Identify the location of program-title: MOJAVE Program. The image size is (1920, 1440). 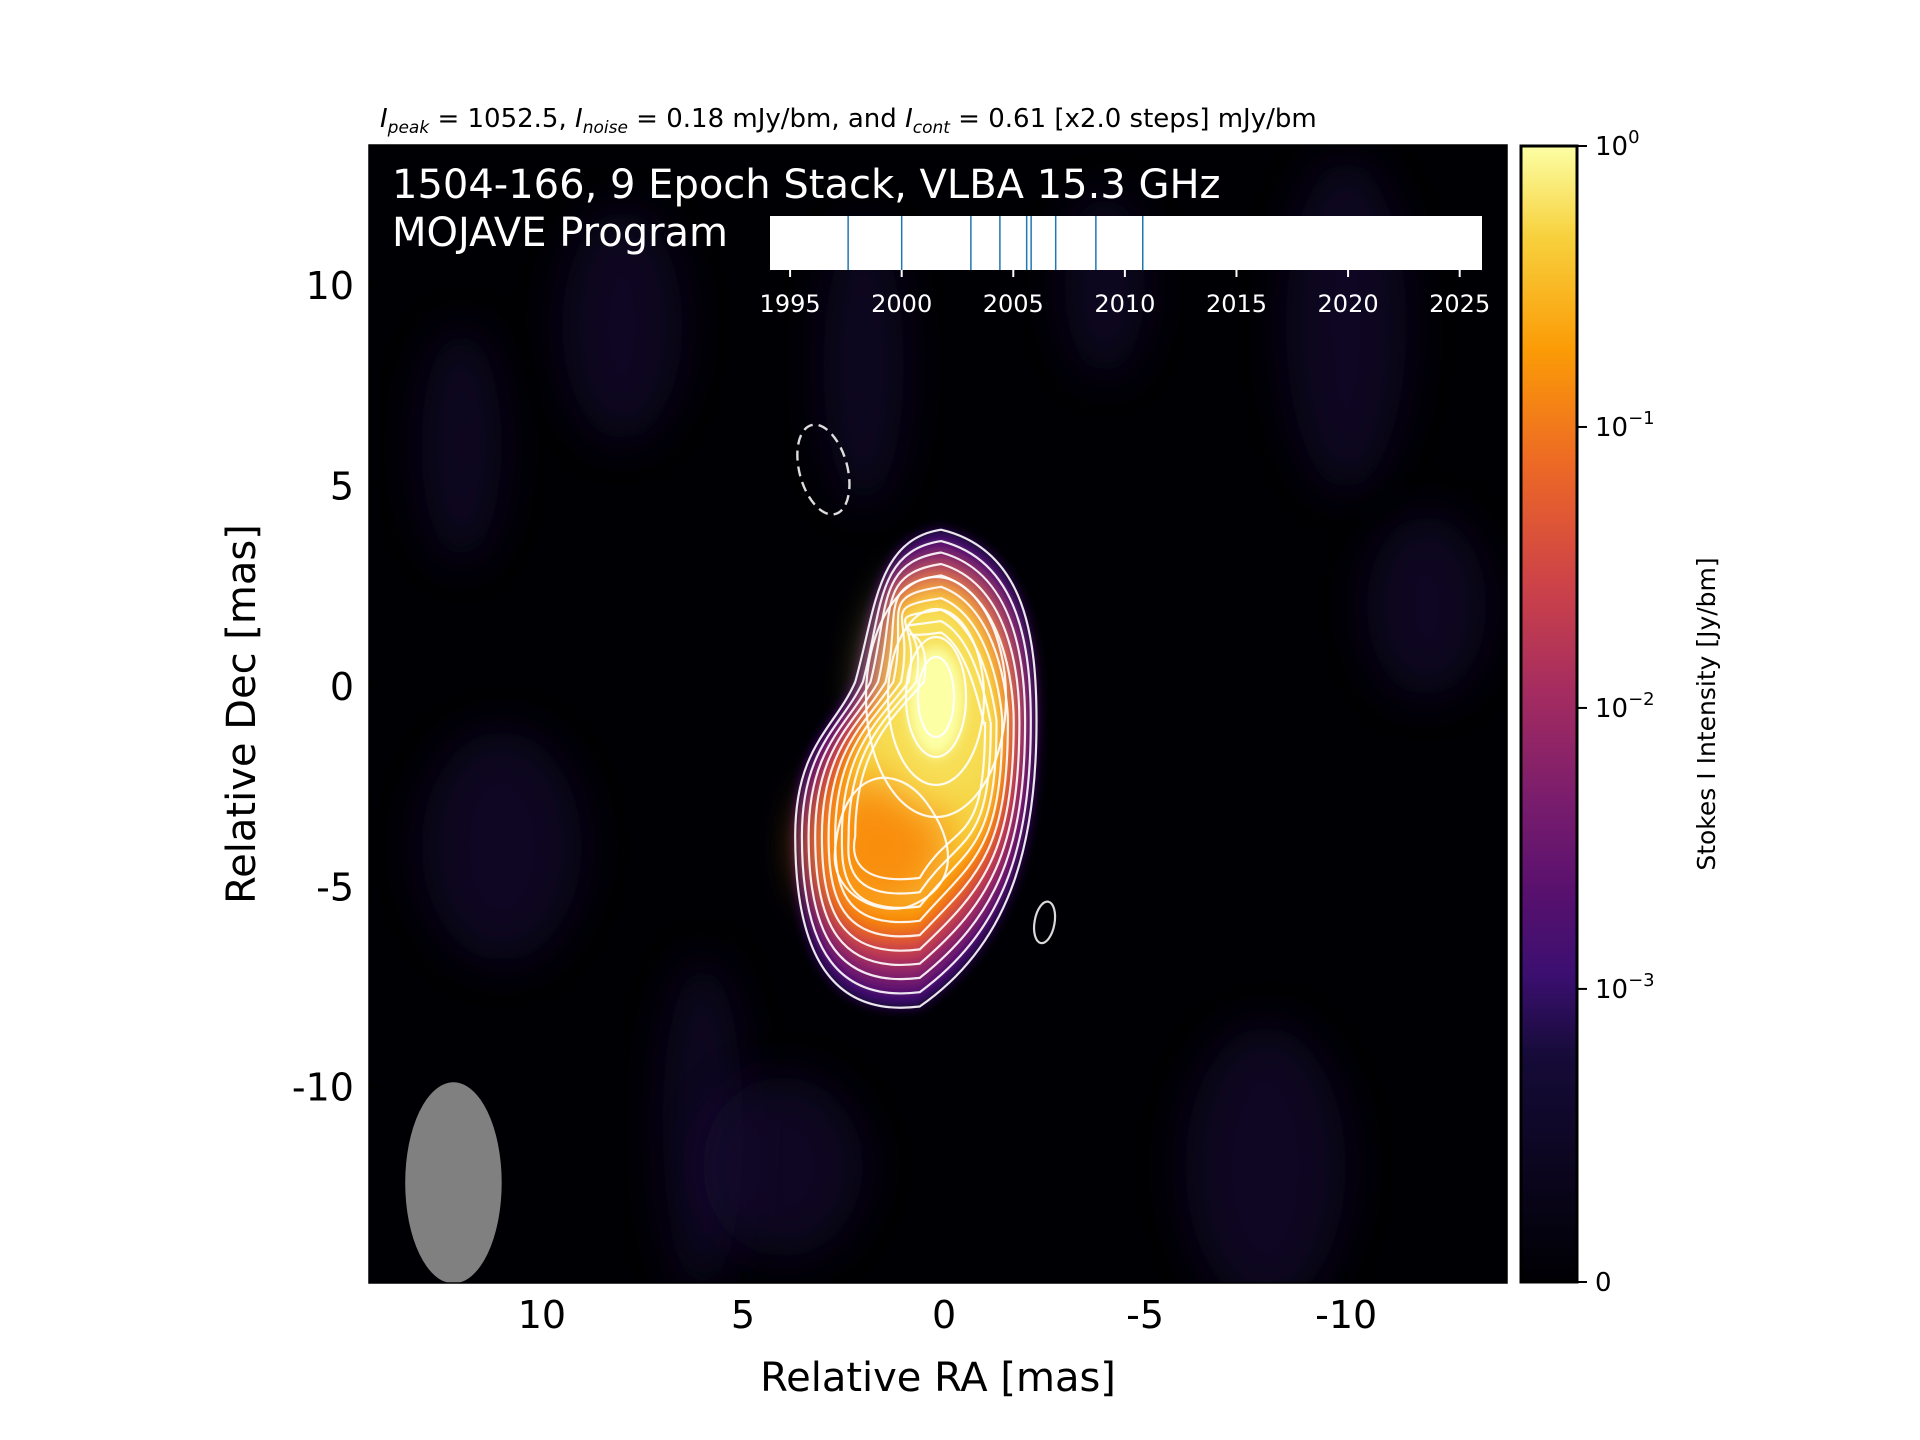
(560, 233).